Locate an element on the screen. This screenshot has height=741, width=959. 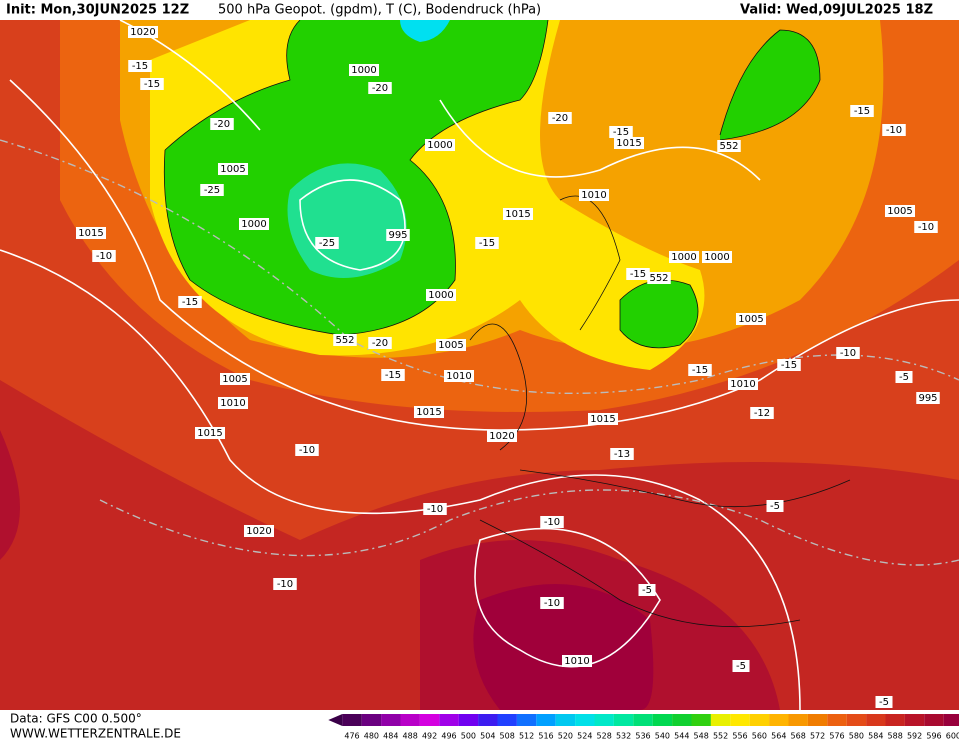
data-source: Data: GFS C00 0.500° is located at coordinates (76, 719).